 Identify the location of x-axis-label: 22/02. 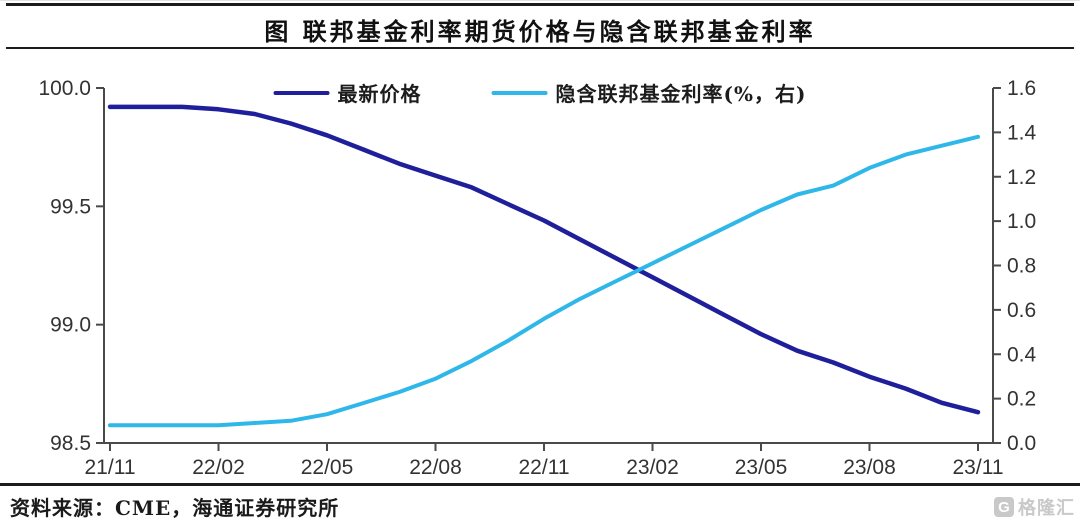
(218, 467).